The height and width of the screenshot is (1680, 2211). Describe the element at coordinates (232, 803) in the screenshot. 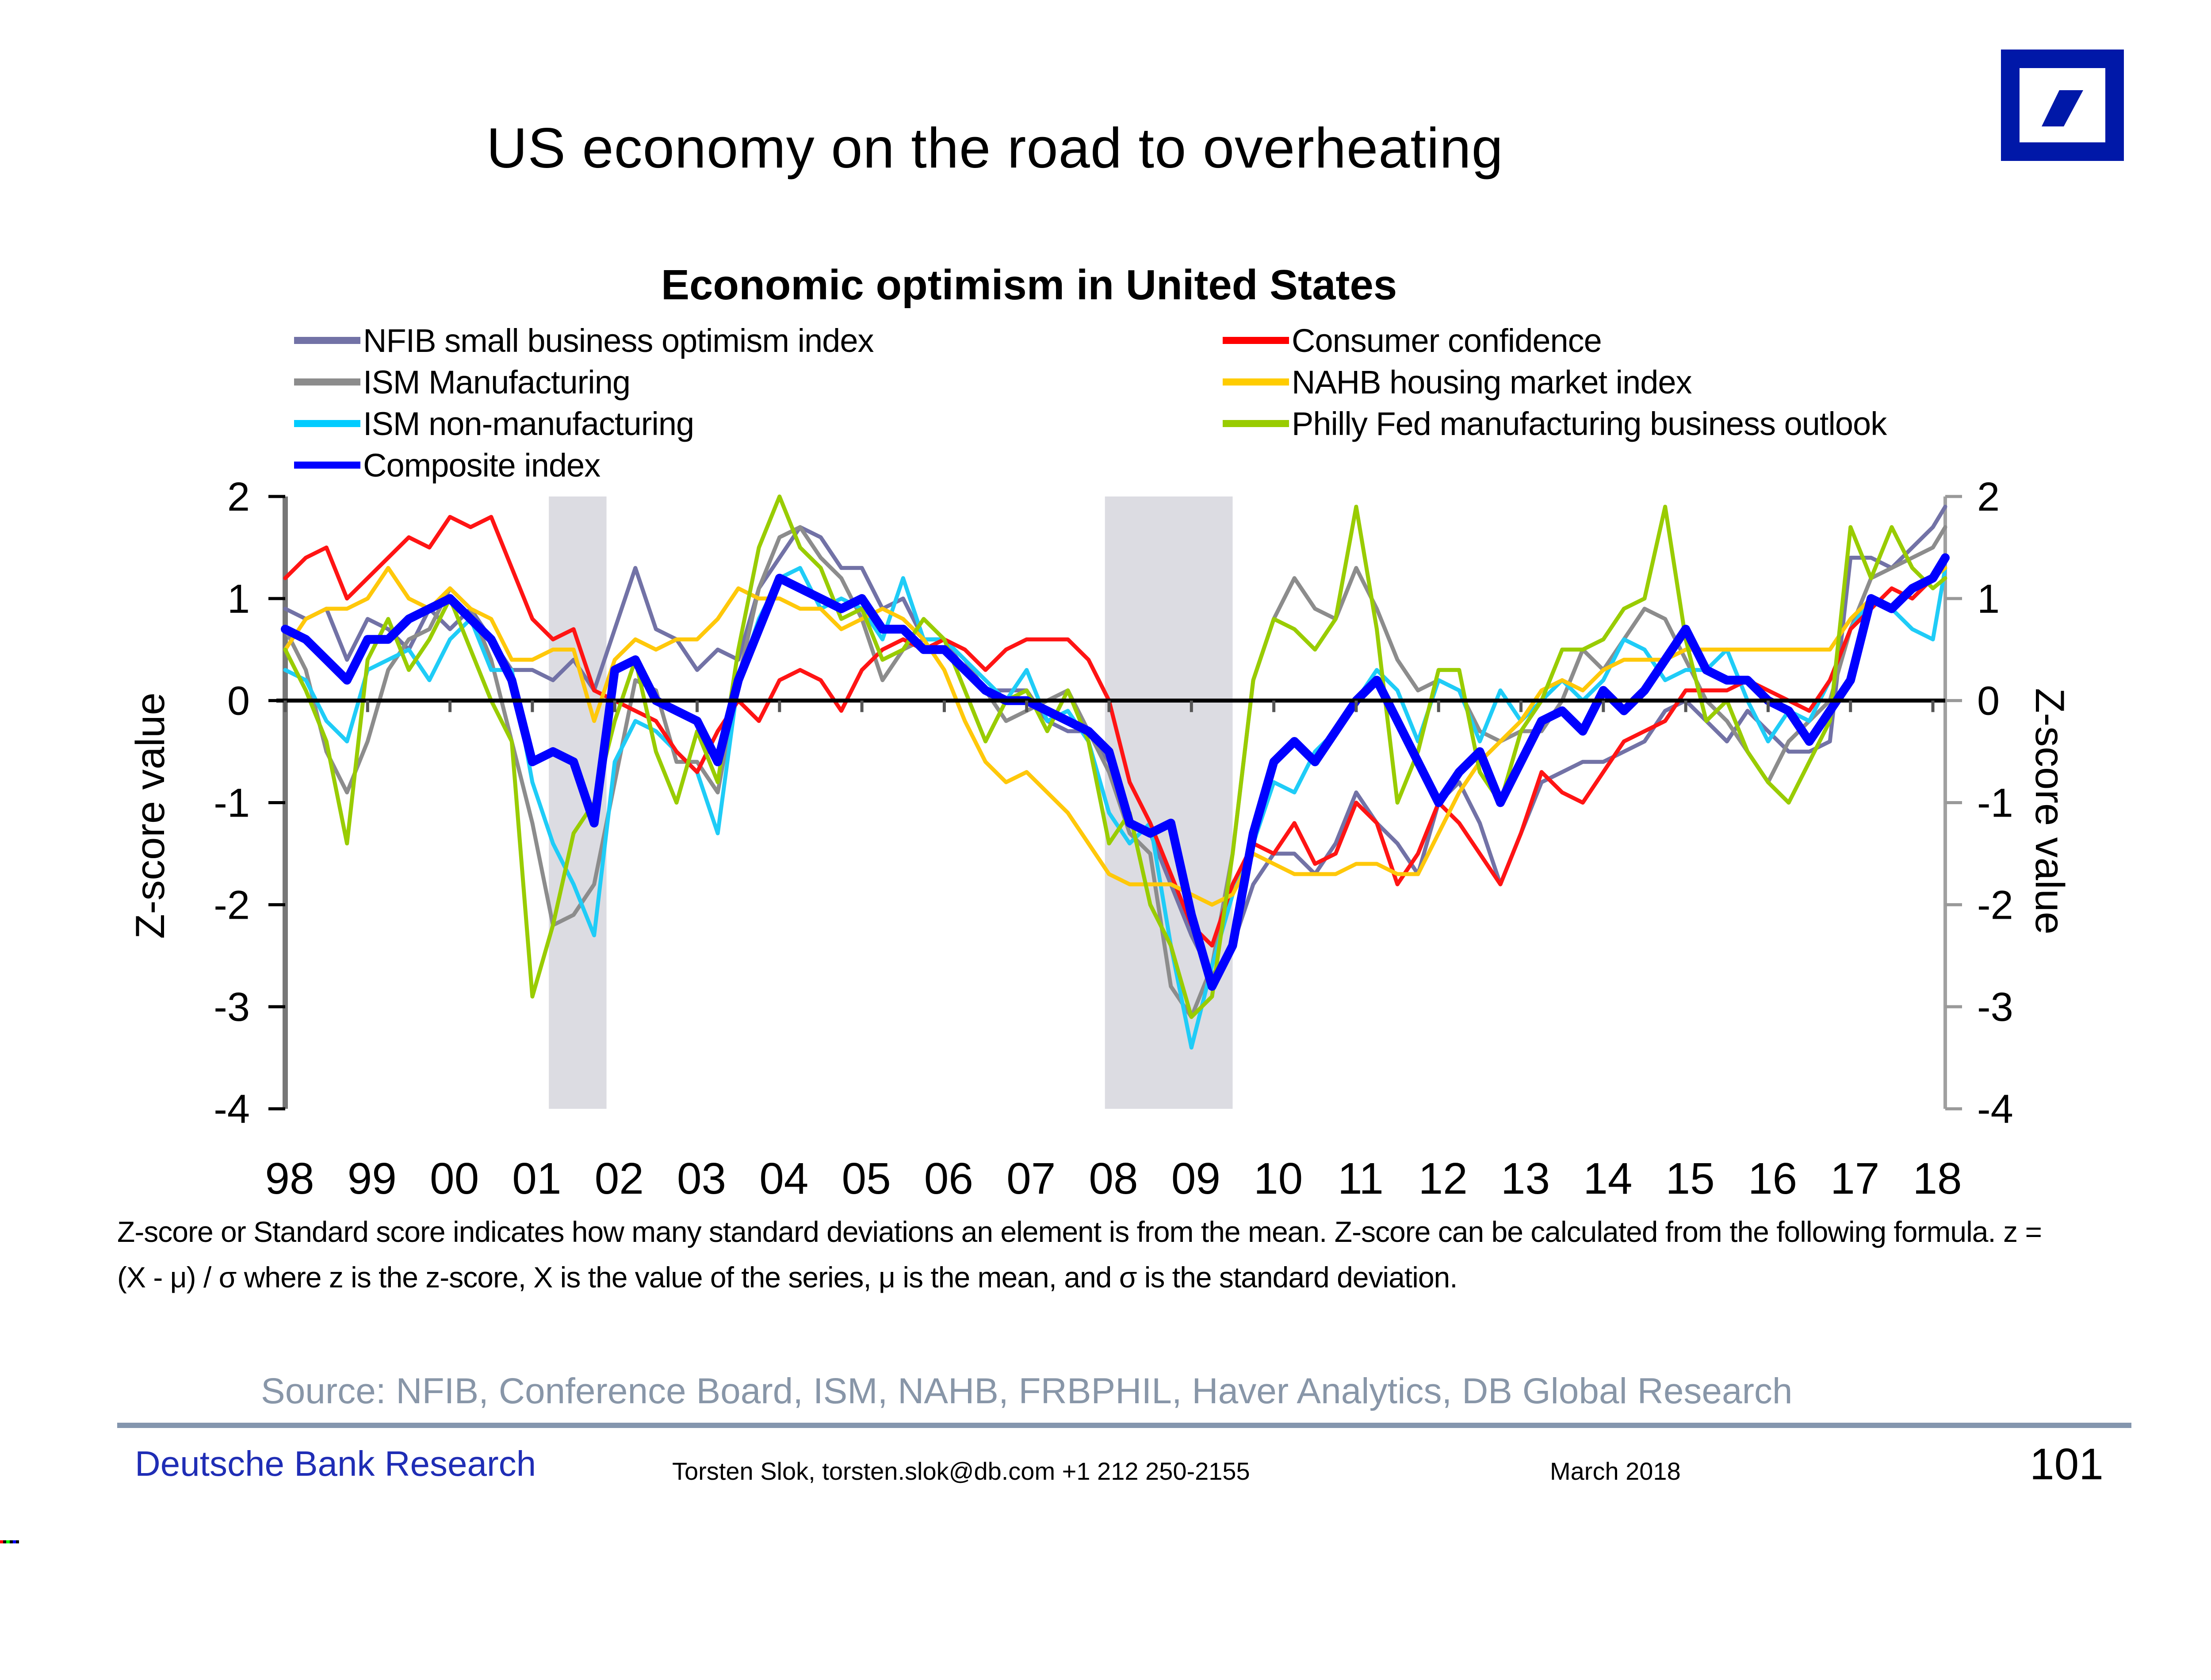

I see `y-tick-label-left: -1` at that location.